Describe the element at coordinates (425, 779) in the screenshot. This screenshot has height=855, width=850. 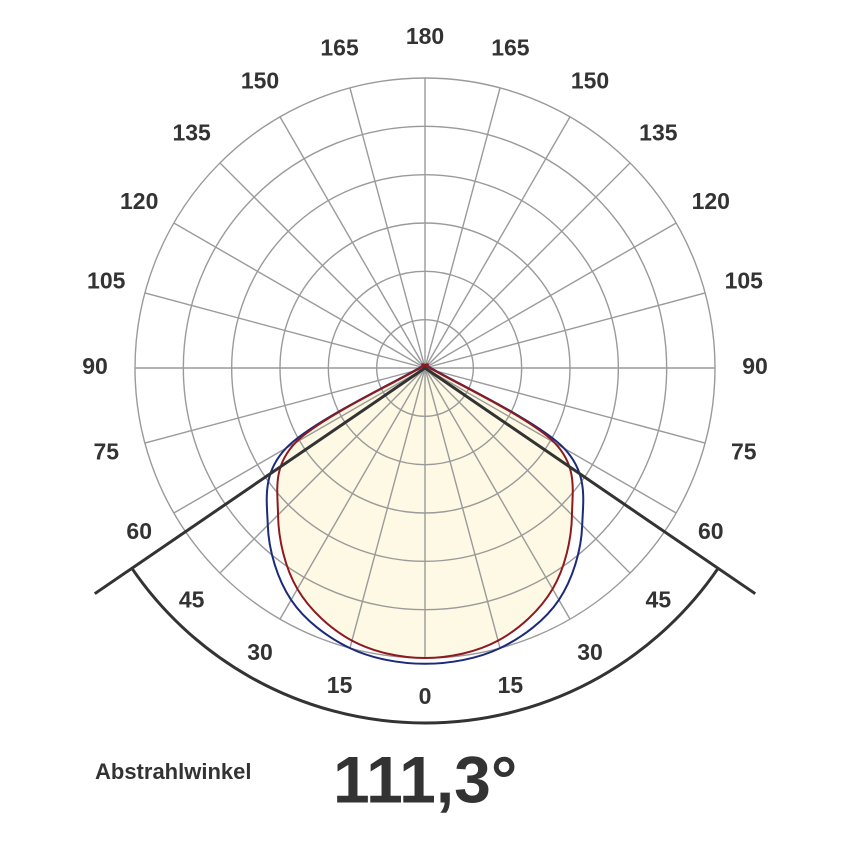
I see `beam-angle-value: 111,3°` at that location.